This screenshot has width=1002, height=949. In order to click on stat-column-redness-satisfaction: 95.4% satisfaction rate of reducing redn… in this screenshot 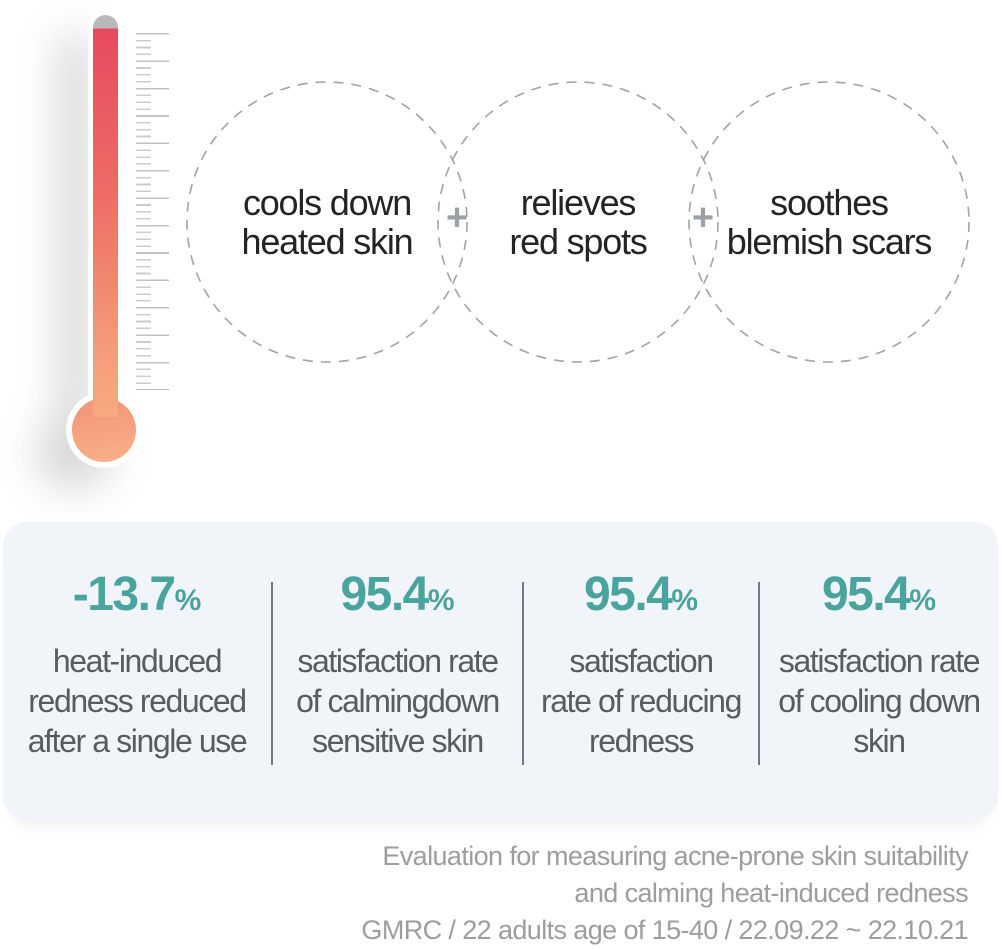, I will do `click(641, 641)`.